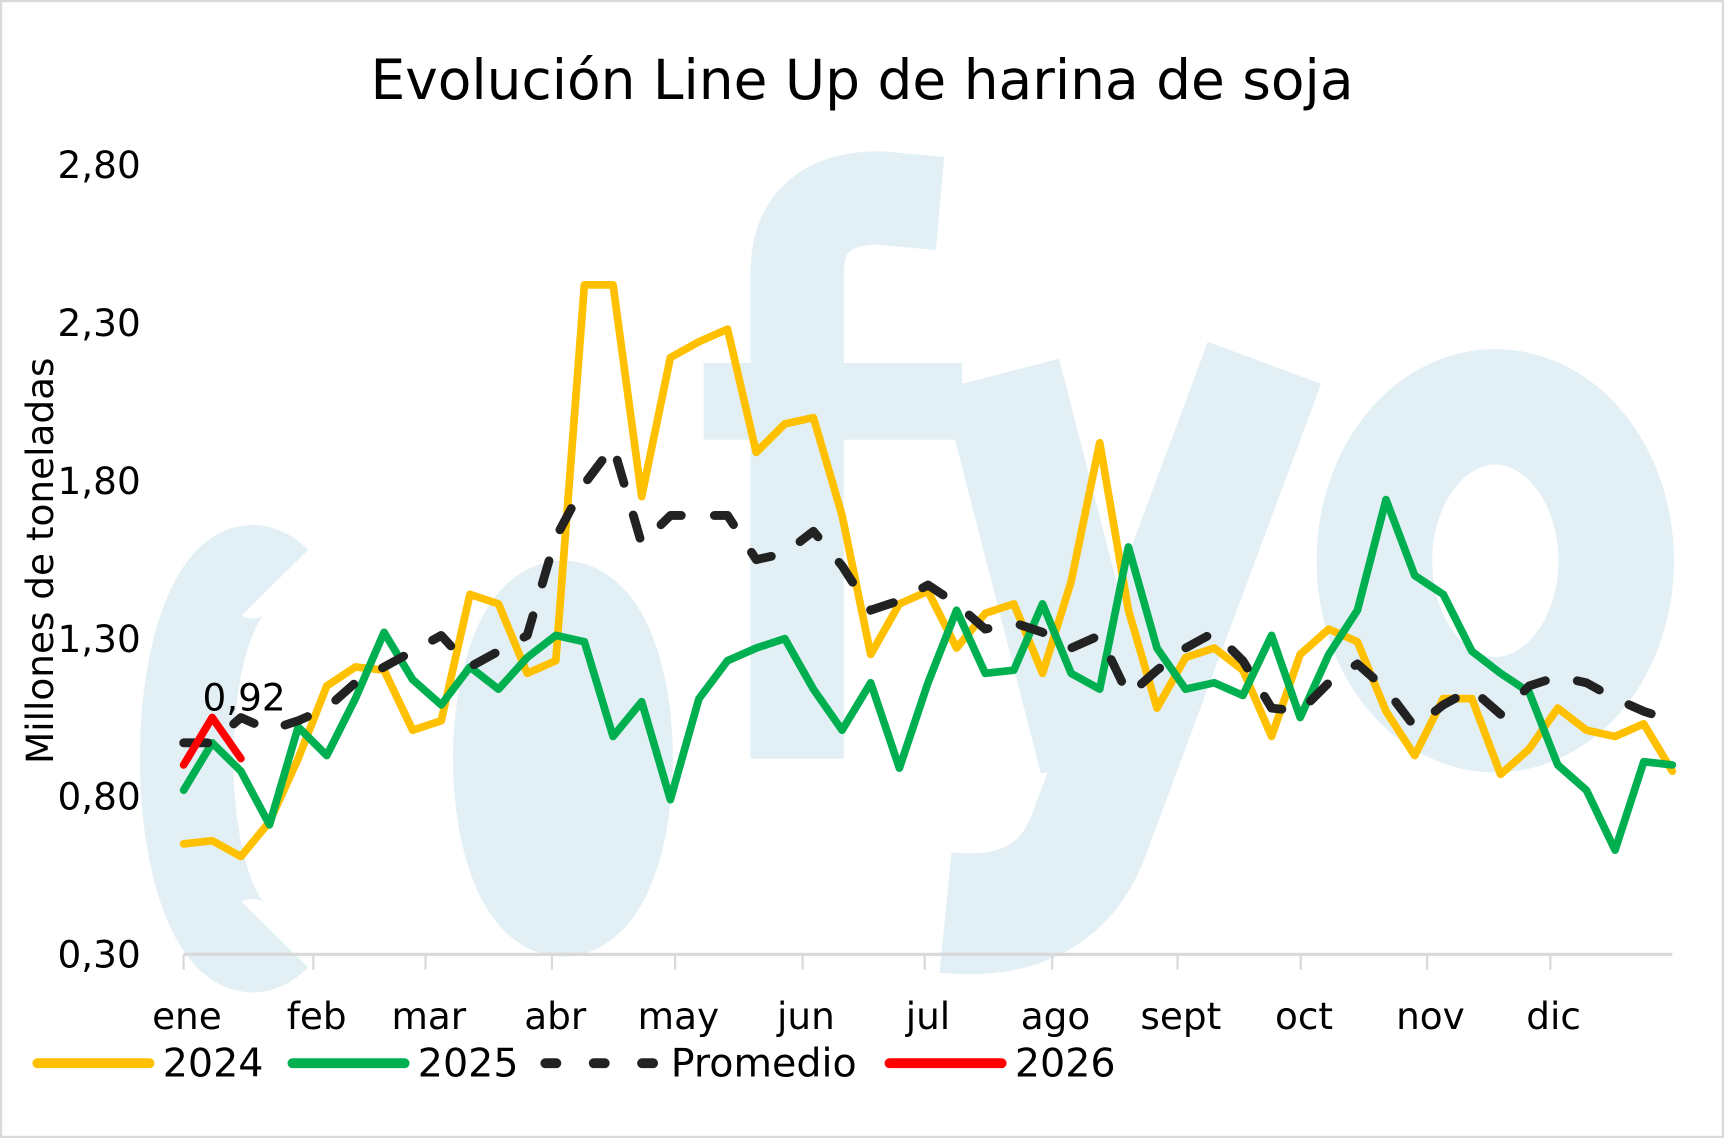 The image size is (1724, 1138). What do you see at coordinates (403, 1063) in the screenshot?
I see `legend-item-2025: 2025` at bounding box center [403, 1063].